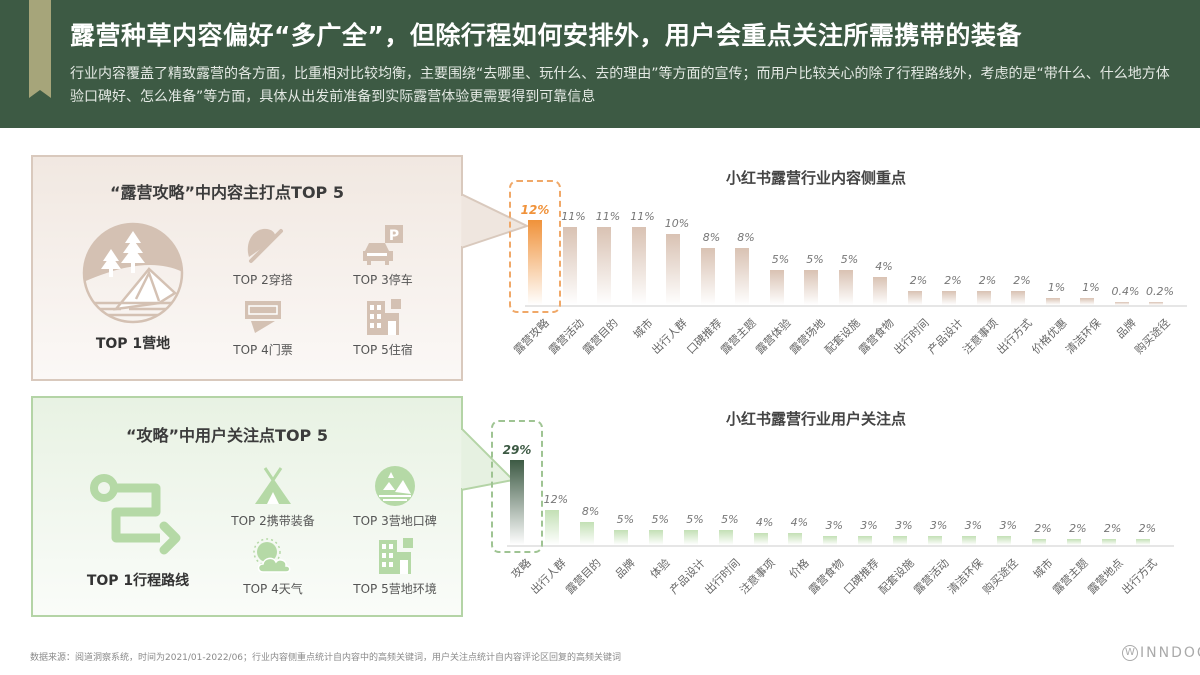 Image resolution: width=1200 pixels, height=675 pixels. What do you see at coordinates (1170, 653) in the screenshot?
I see `logo-text: INNDOO` at bounding box center [1170, 653].